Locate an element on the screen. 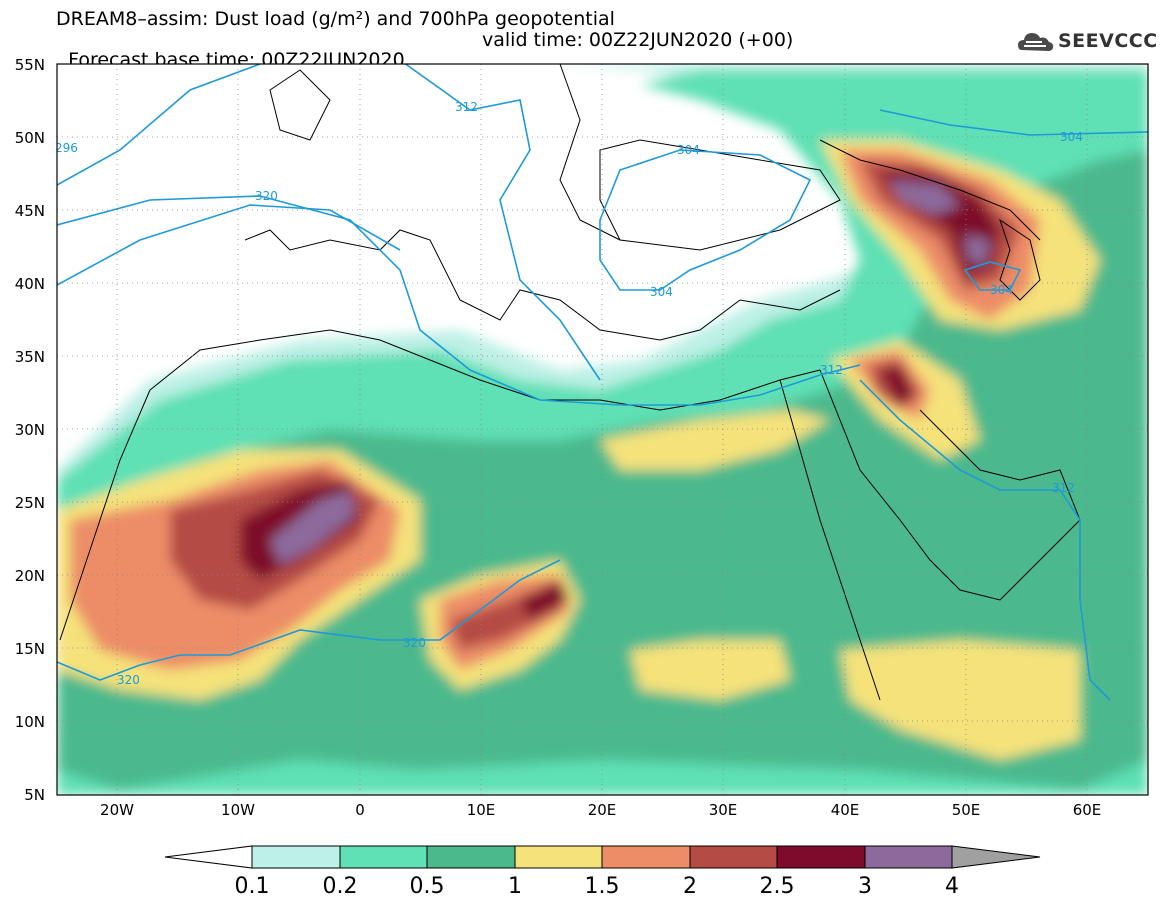 This screenshot has height=907, width=1165. lat-label: 30N is located at coordinates (30, 430).